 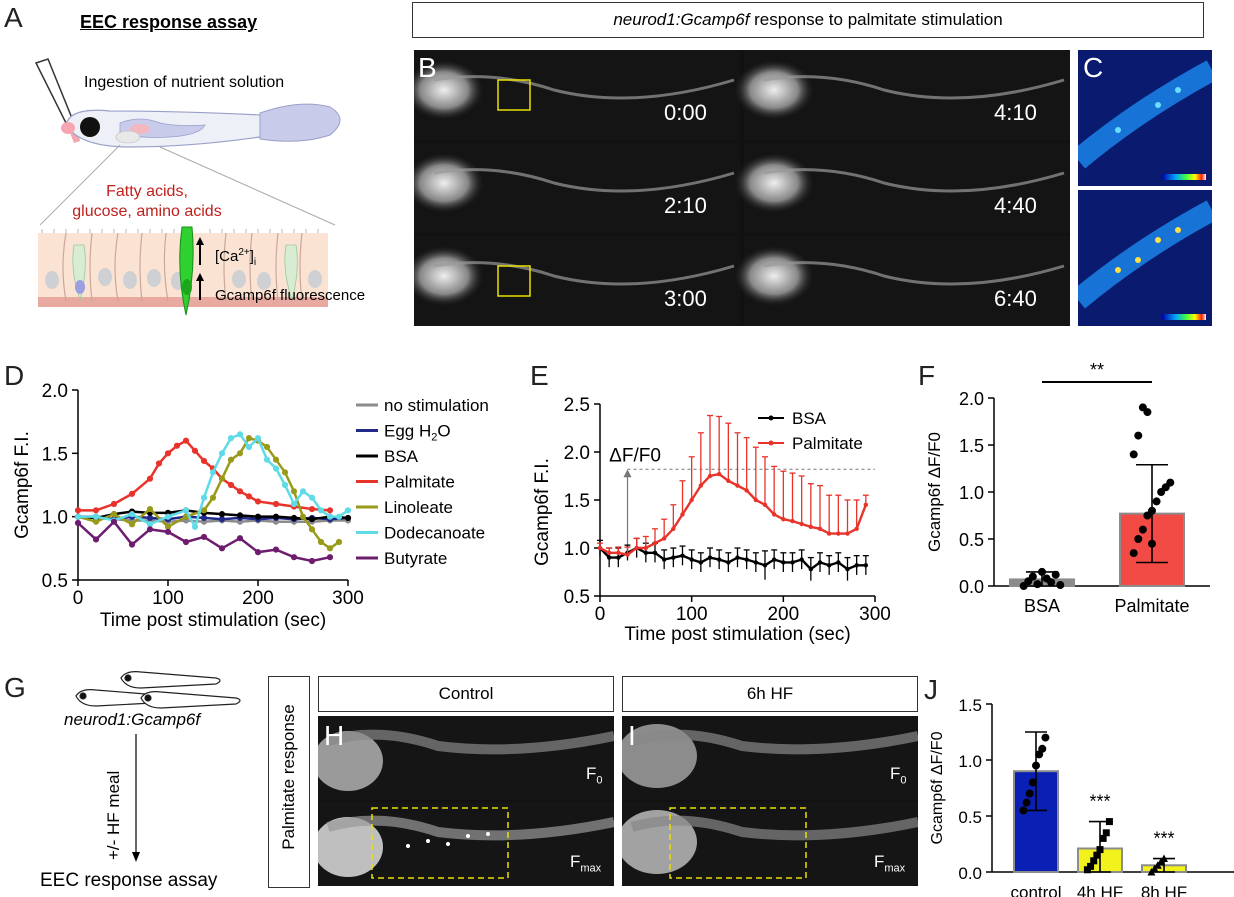 I want to click on panel-g-arrow, so click(x=136, y=798).